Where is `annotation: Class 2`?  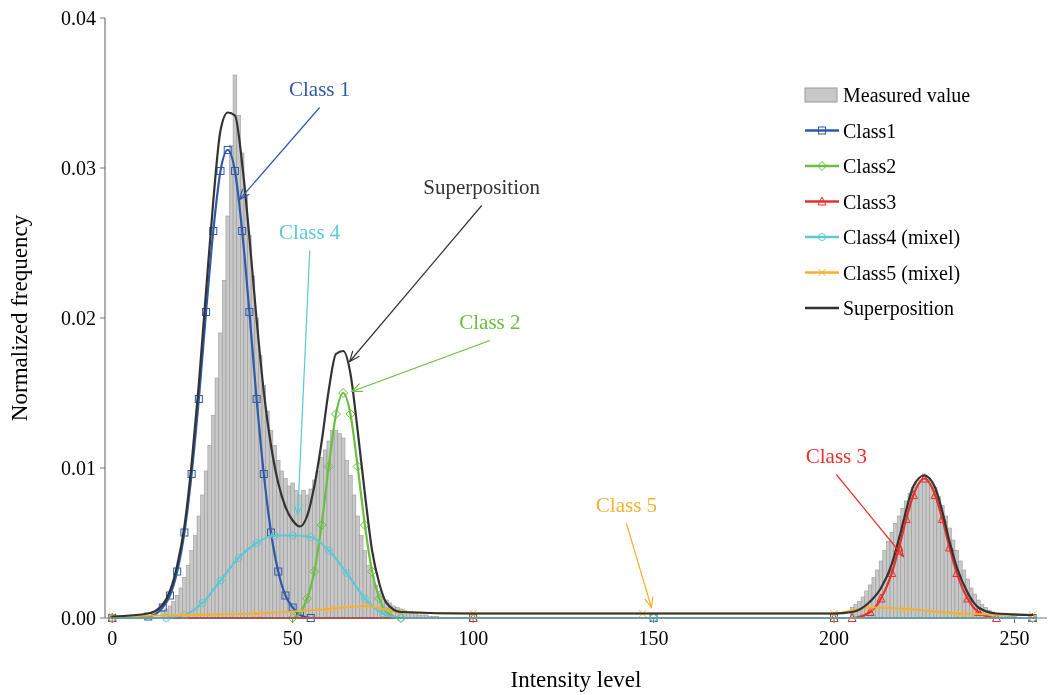 annotation: Class 2 is located at coordinates (490, 321).